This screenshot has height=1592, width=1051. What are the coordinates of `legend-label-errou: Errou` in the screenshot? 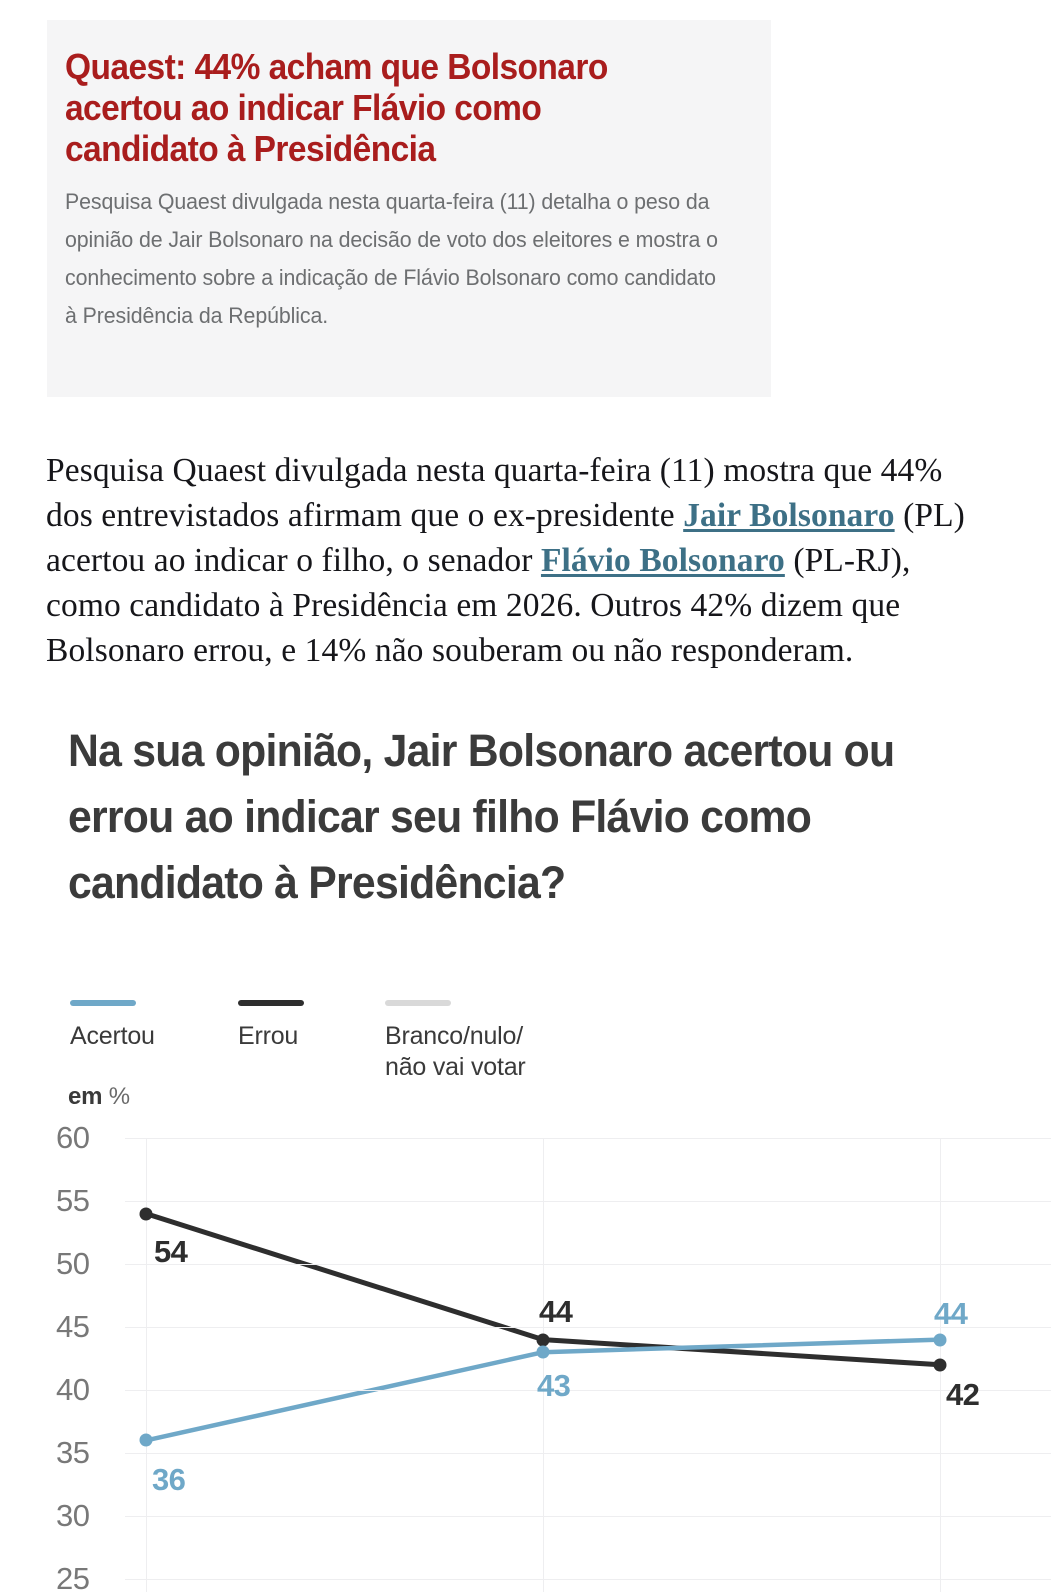 It's located at (268, 1036).